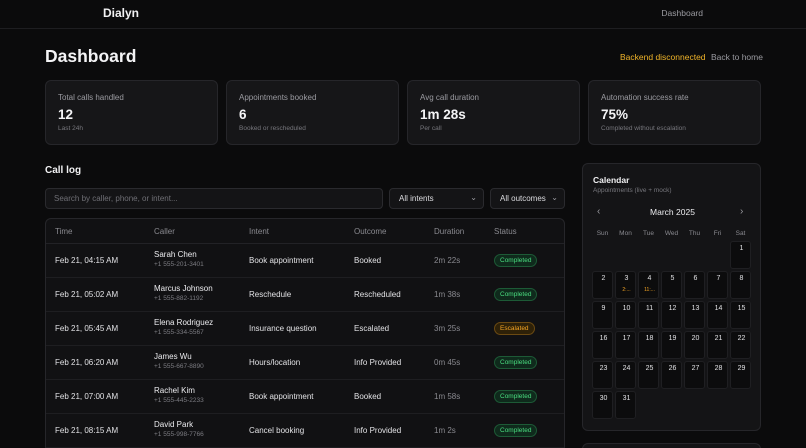 The width and height of the screenshot is (806, 448). Describe the element at coordinates (672, 278) in the screenshot. I see `day-number: 5` at that location.